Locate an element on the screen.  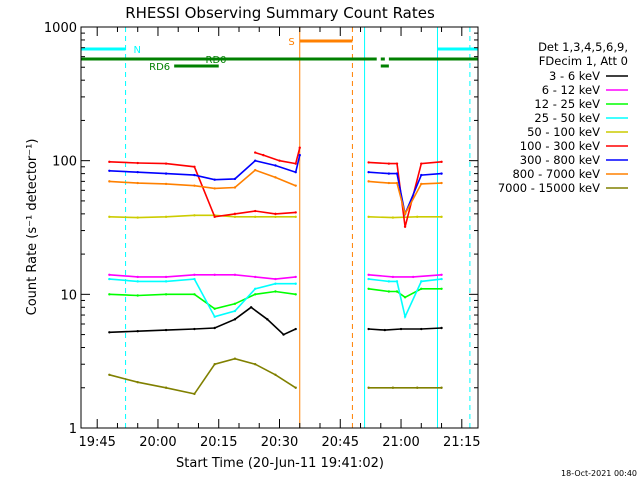
legend-label-7000-15000-kev: 7000 - 15000 keV is located at coordinates (549, 188).